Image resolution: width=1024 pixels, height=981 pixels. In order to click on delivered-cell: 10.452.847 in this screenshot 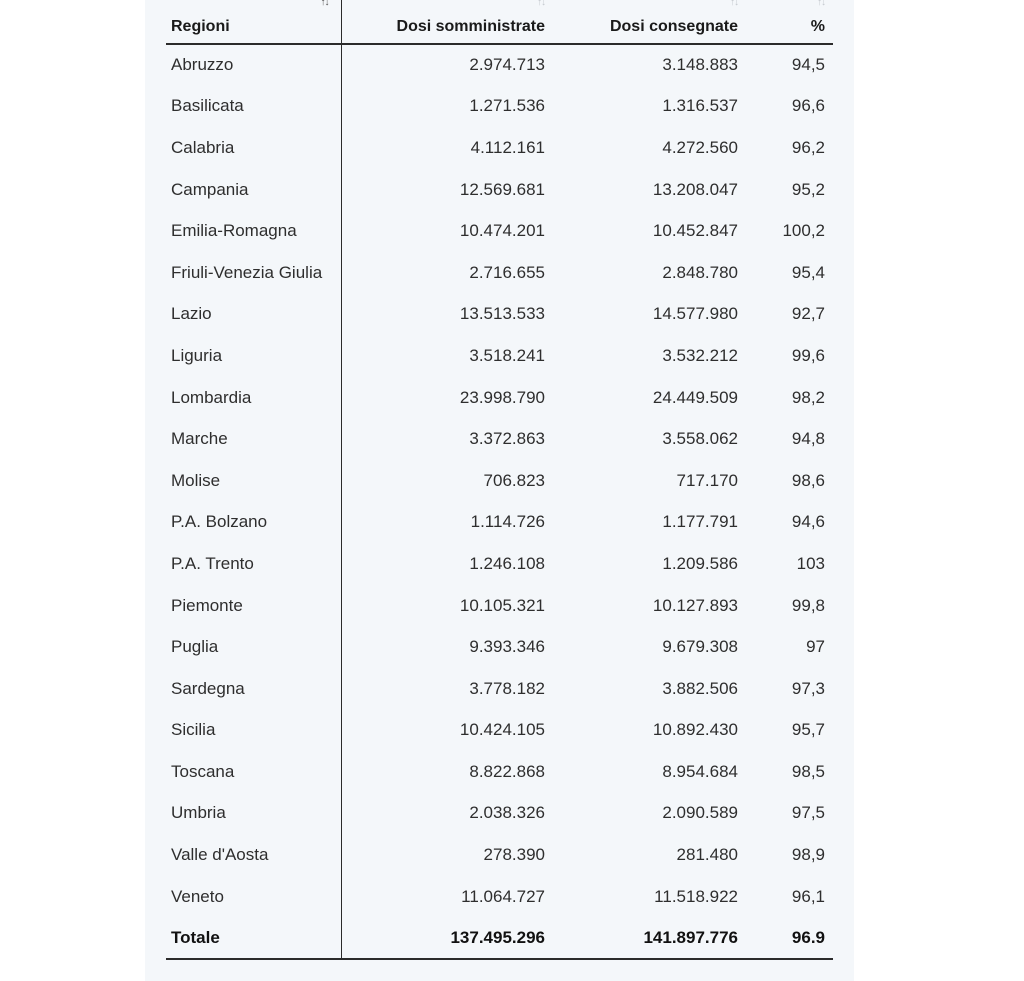, I will do `click(695, 231)`.